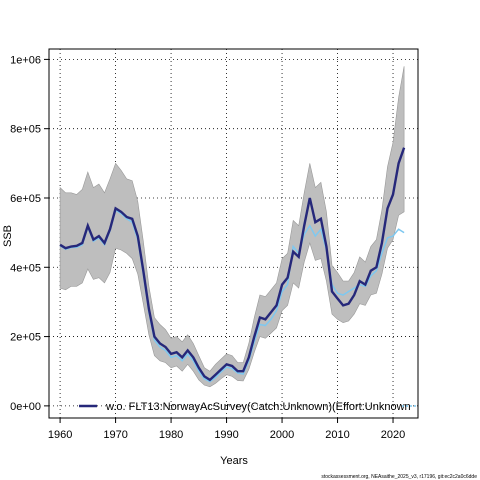  Describe the element at coordinates (171, 435) in the screenshot. I see `x-tick-label: 1980` at that location.